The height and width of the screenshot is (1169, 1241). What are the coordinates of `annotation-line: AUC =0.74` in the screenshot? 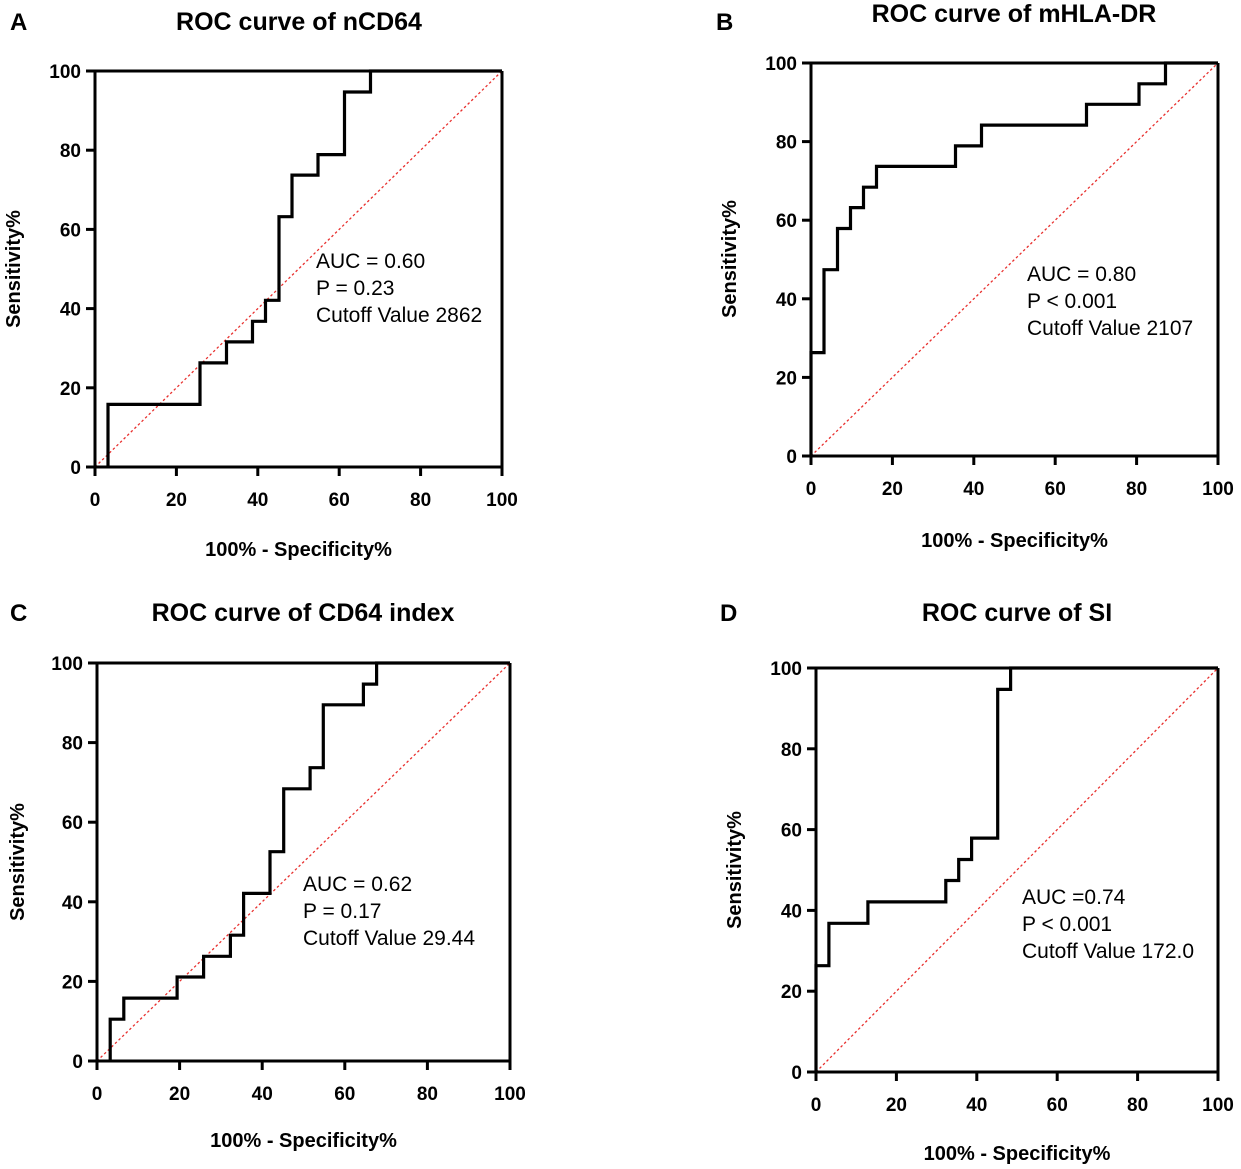 It's located at (1074, 897).